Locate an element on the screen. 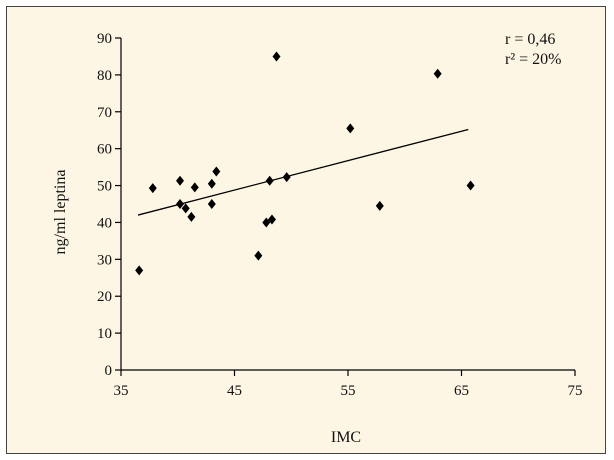 The height and width of the screenshot is (460, 614). y-tick-label: 90 is located at coordinates (104, 39).